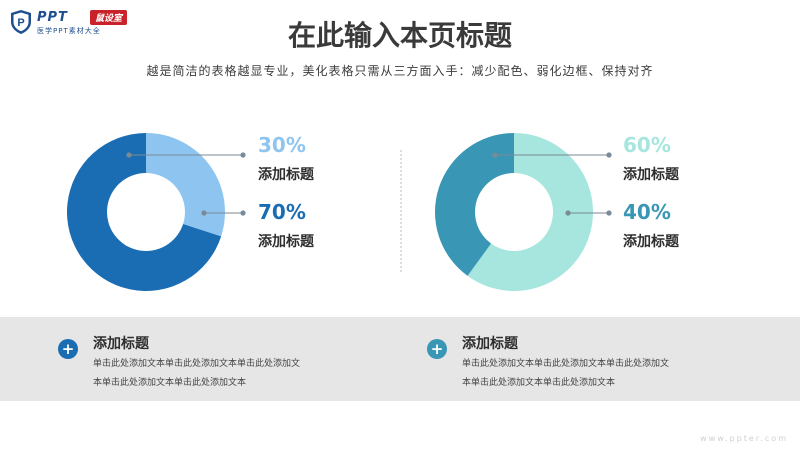 This screenshot has height=450, width=800. Describe the element at coordinates (609, 155) in the screenshot. I see `leader-dot-right-0b` at that location.